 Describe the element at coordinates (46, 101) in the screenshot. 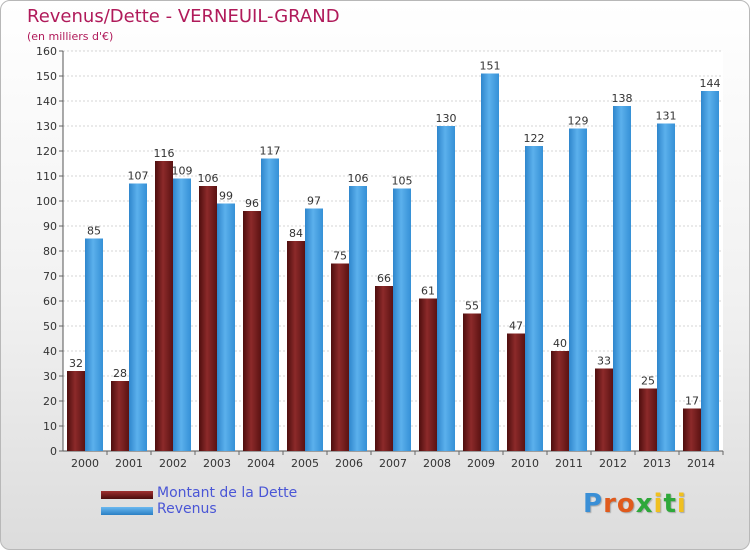

I see `y-tick-label: 140` at that location.